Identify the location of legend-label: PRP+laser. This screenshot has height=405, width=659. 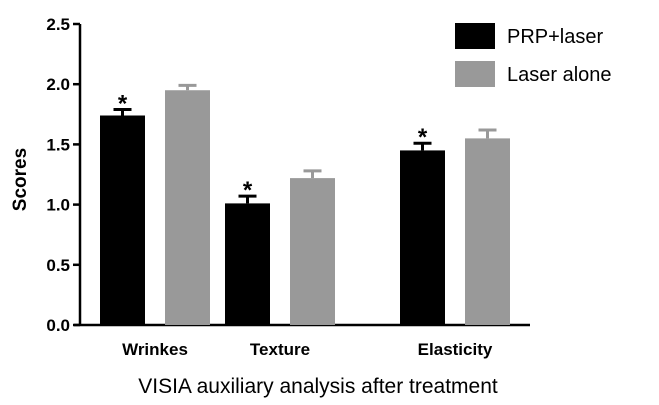
(555, 37).